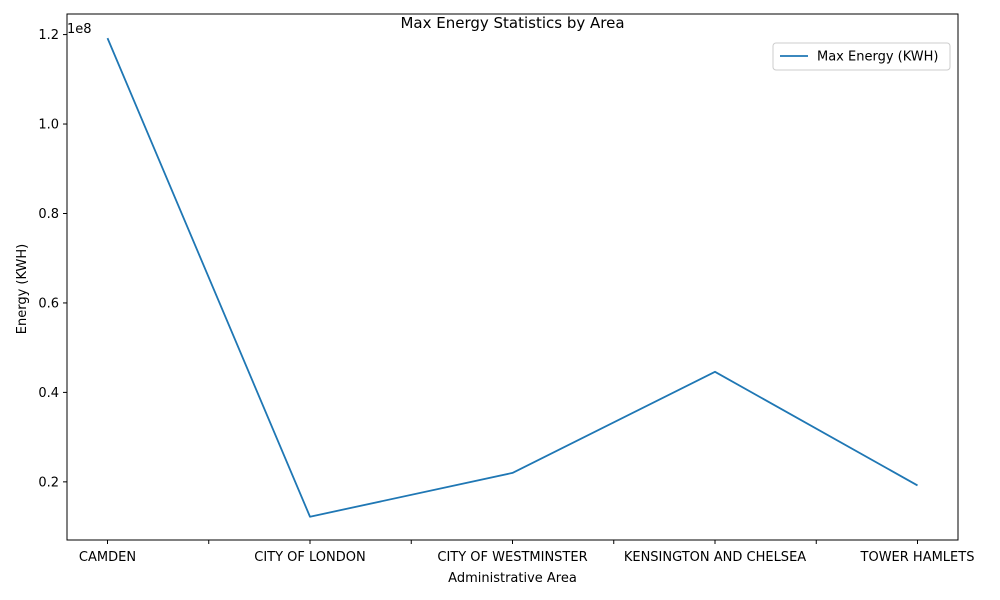 Image resolution: width=1000 pixels, height=600 pixels. Describe the element at coordinates (48, 393) in the screenshot. I see `y-tick-label: 0.4` at that location.